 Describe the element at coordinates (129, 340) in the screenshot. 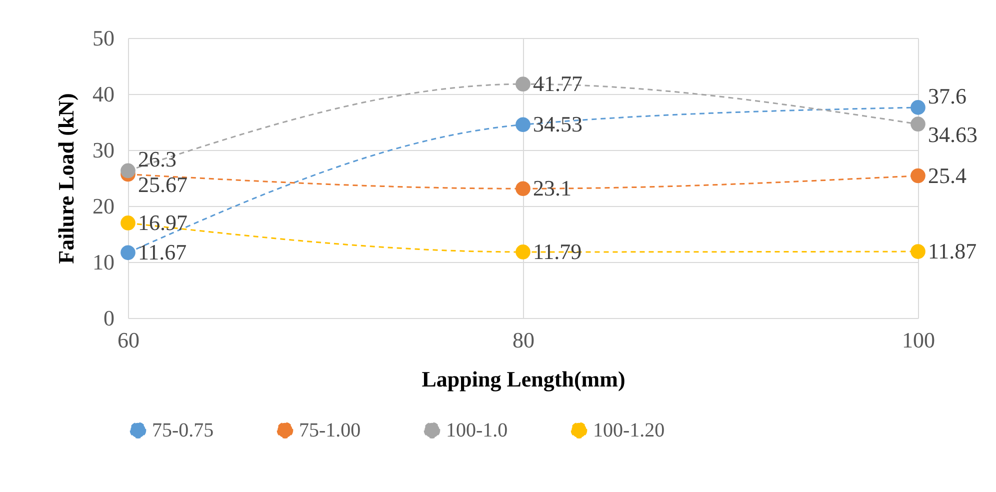

I see `x-tick-label: 60` at that location.